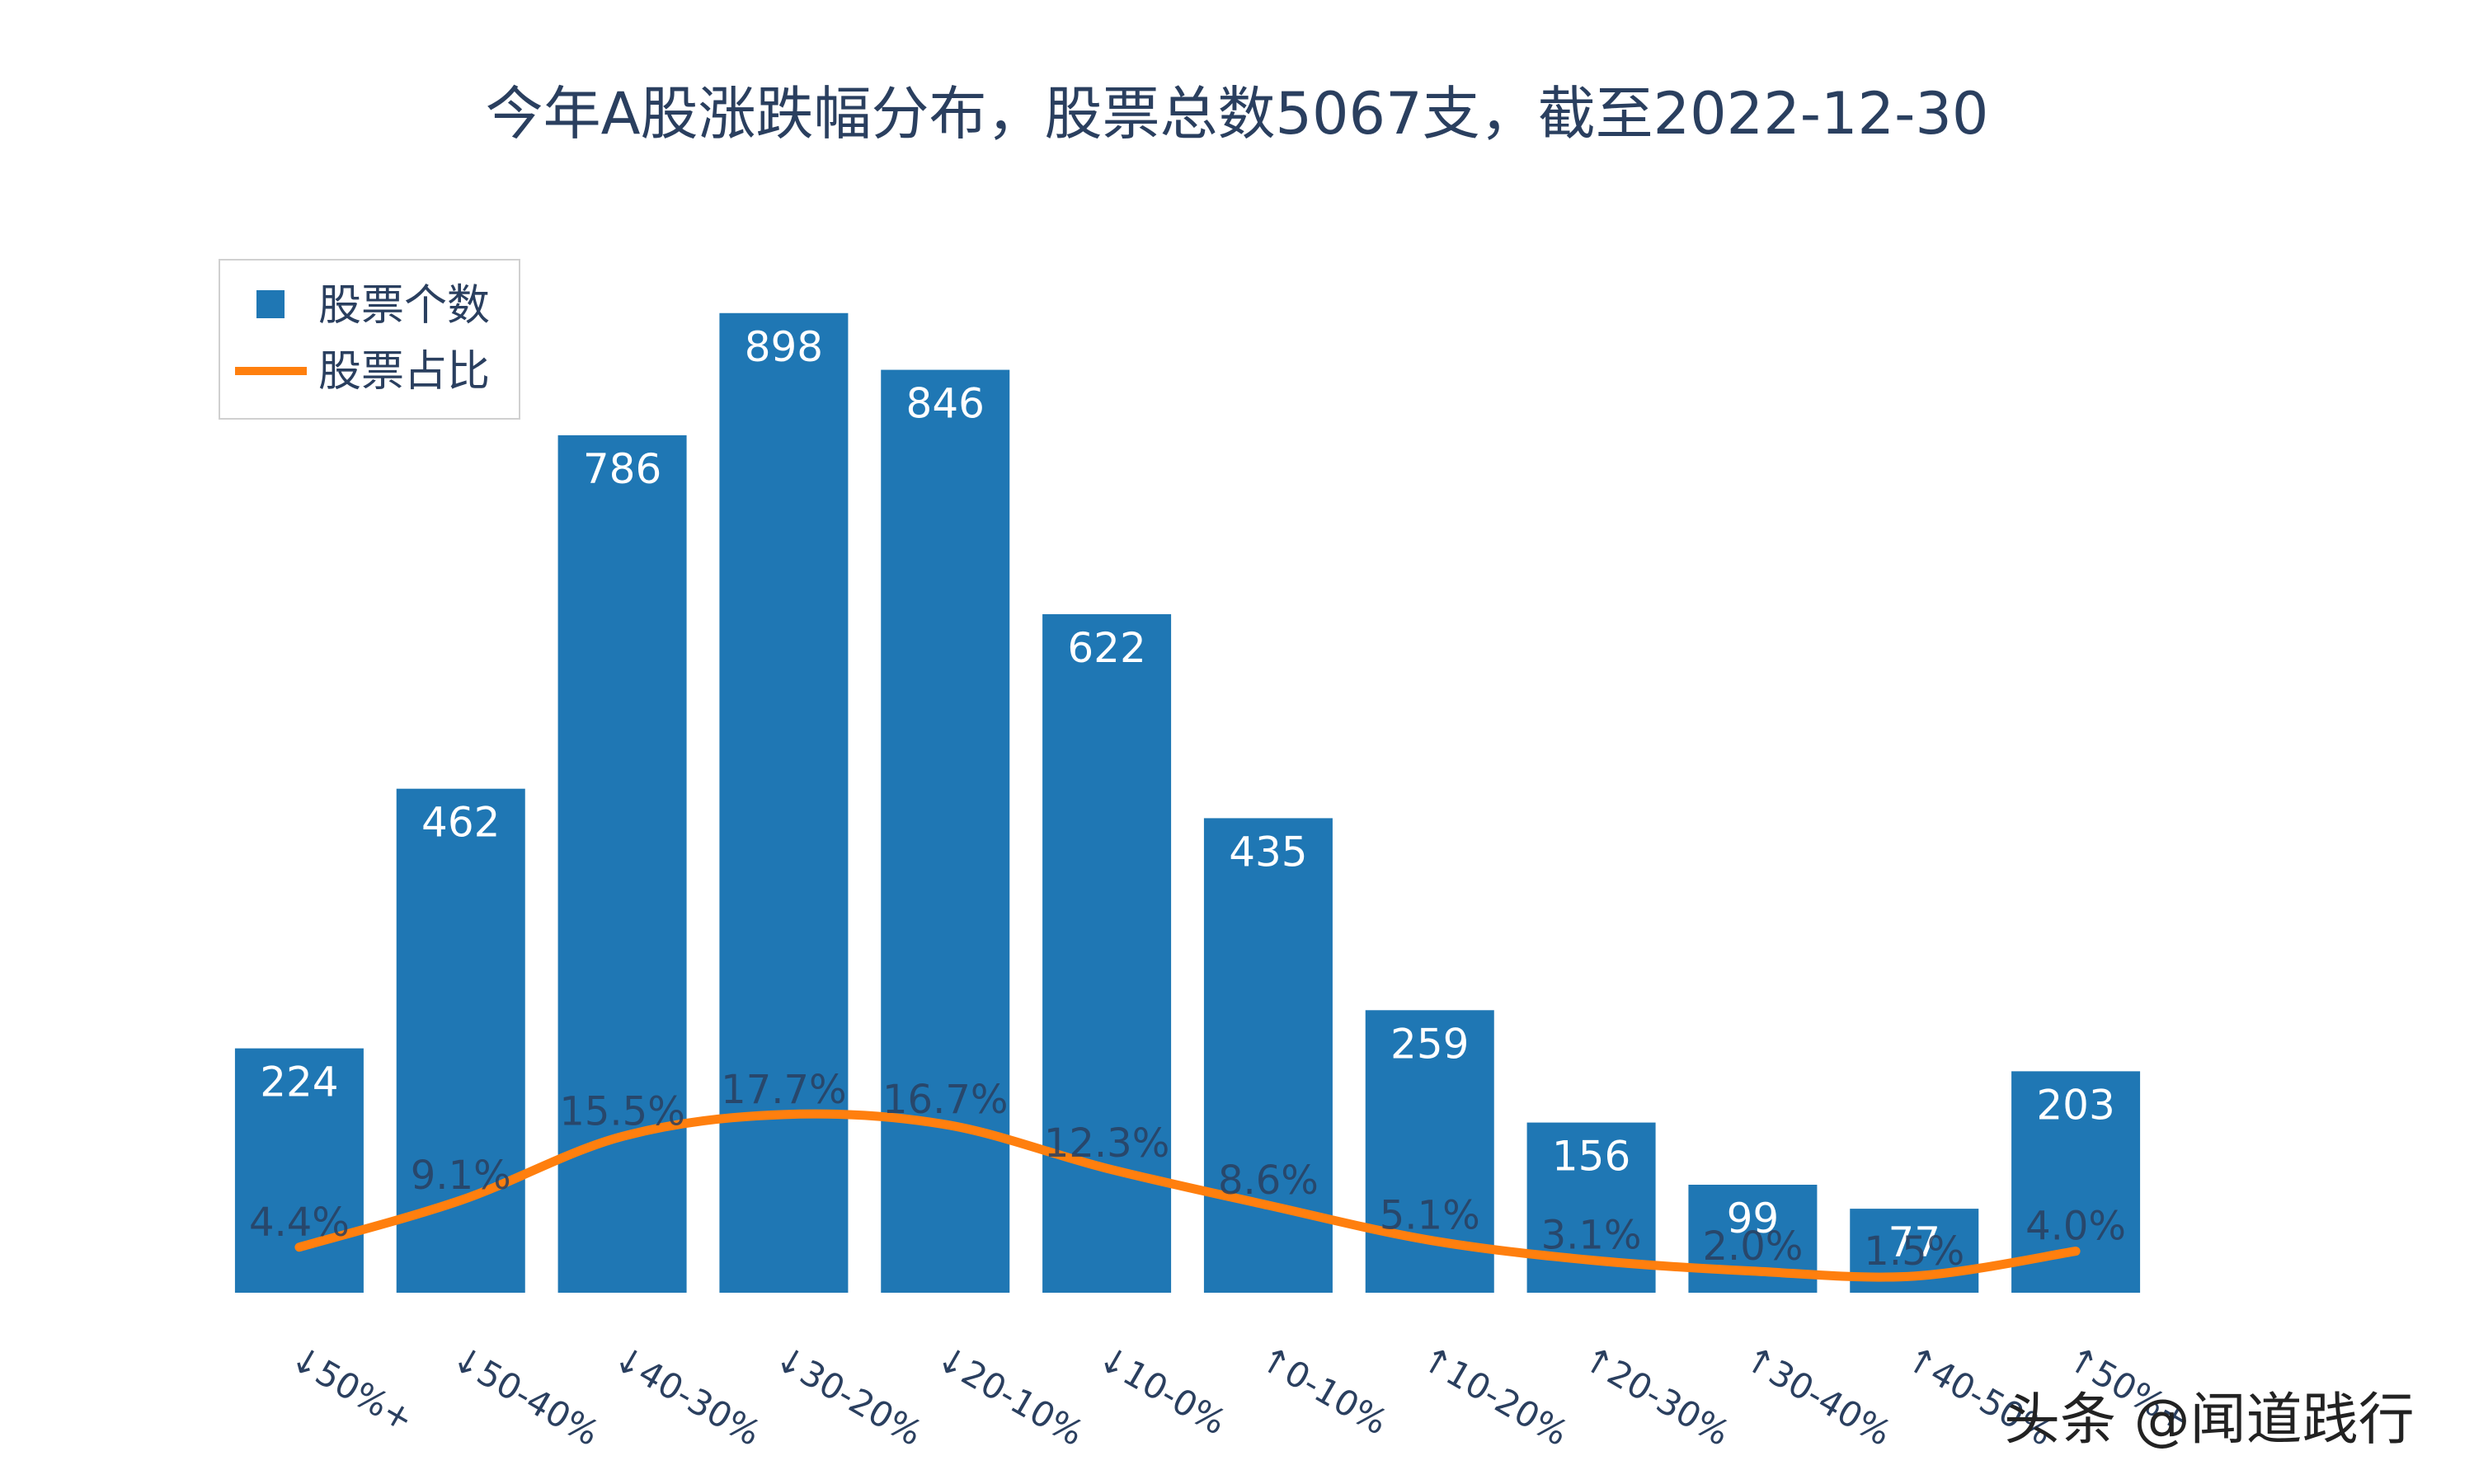  I want to click on bar-value-label: 786, so click(622, 469).